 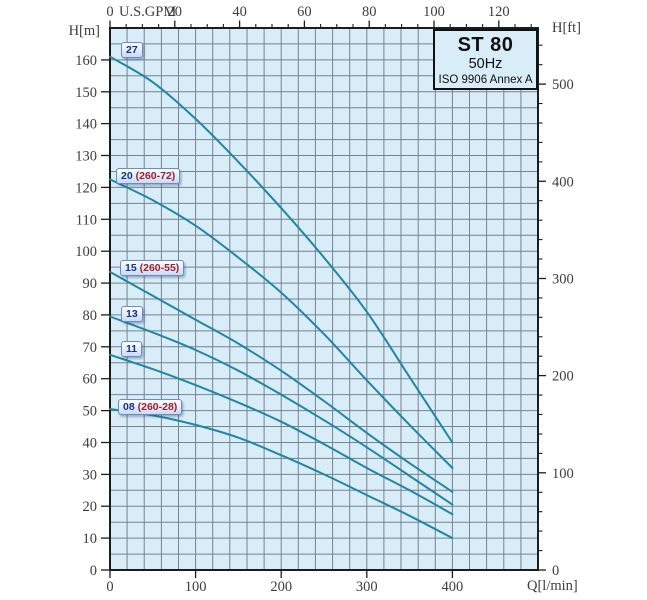 I want to click on curve-label-15: 15 (260-55), so click(x=152, y=268).